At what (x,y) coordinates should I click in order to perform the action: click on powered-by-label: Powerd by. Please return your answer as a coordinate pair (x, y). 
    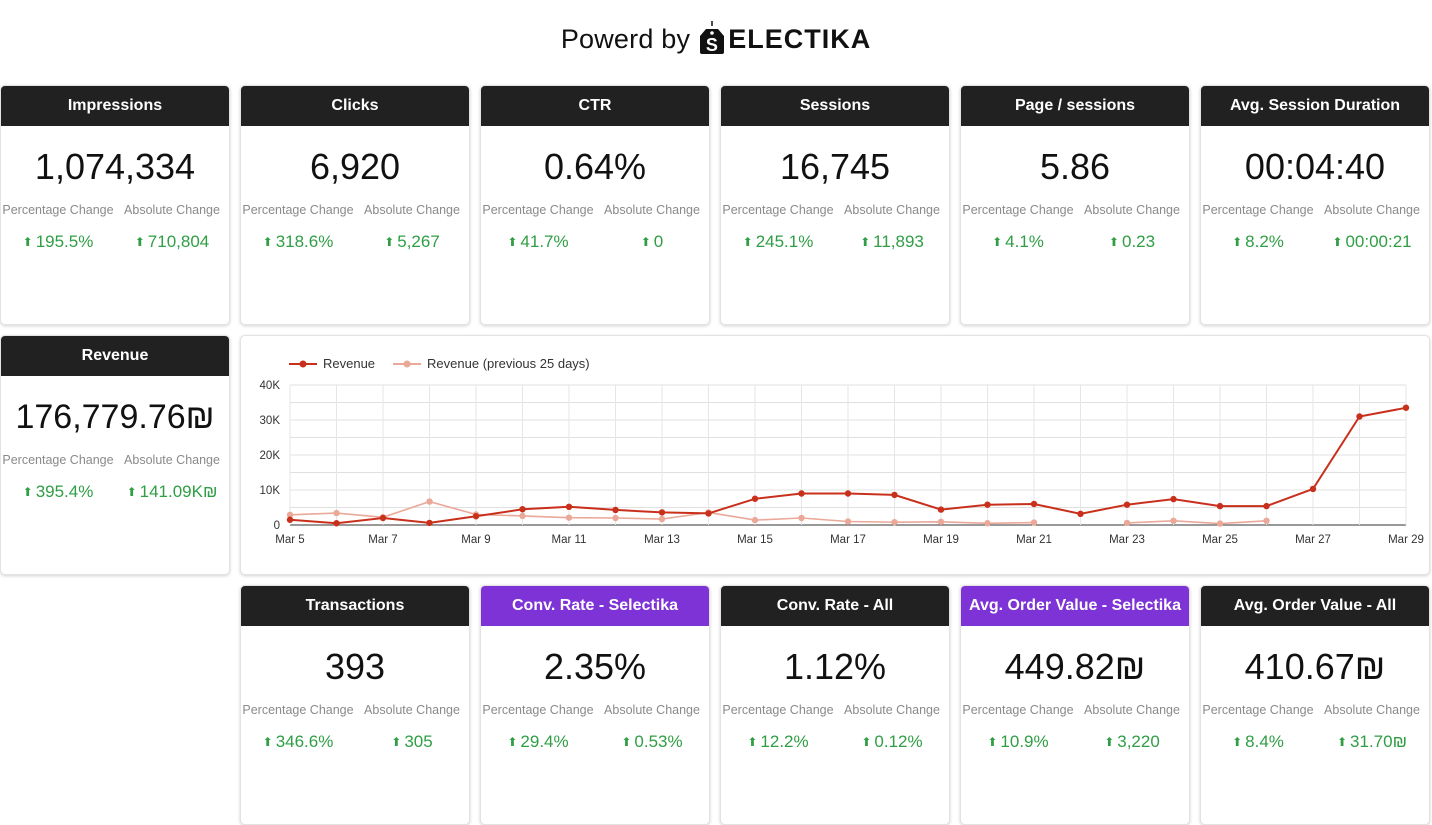
    Looking at the image, I should click on (625, 38).